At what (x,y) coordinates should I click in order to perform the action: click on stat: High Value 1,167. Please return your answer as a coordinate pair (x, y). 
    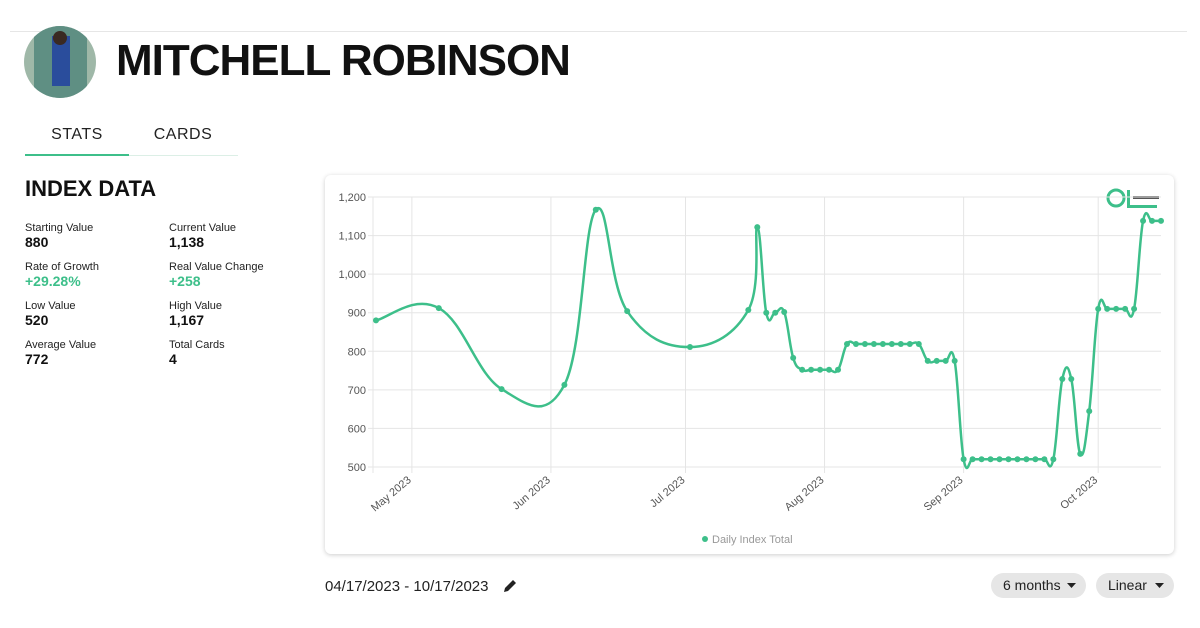
    Looking at the image, I should click on (239, 314).